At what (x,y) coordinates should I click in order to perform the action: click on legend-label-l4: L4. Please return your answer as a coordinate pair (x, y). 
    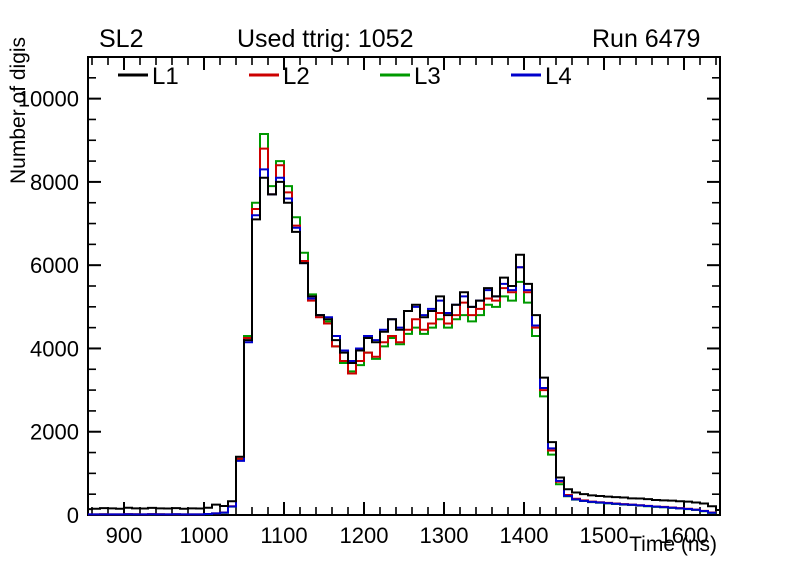
    Looking at the image, I should click on (558, 76).